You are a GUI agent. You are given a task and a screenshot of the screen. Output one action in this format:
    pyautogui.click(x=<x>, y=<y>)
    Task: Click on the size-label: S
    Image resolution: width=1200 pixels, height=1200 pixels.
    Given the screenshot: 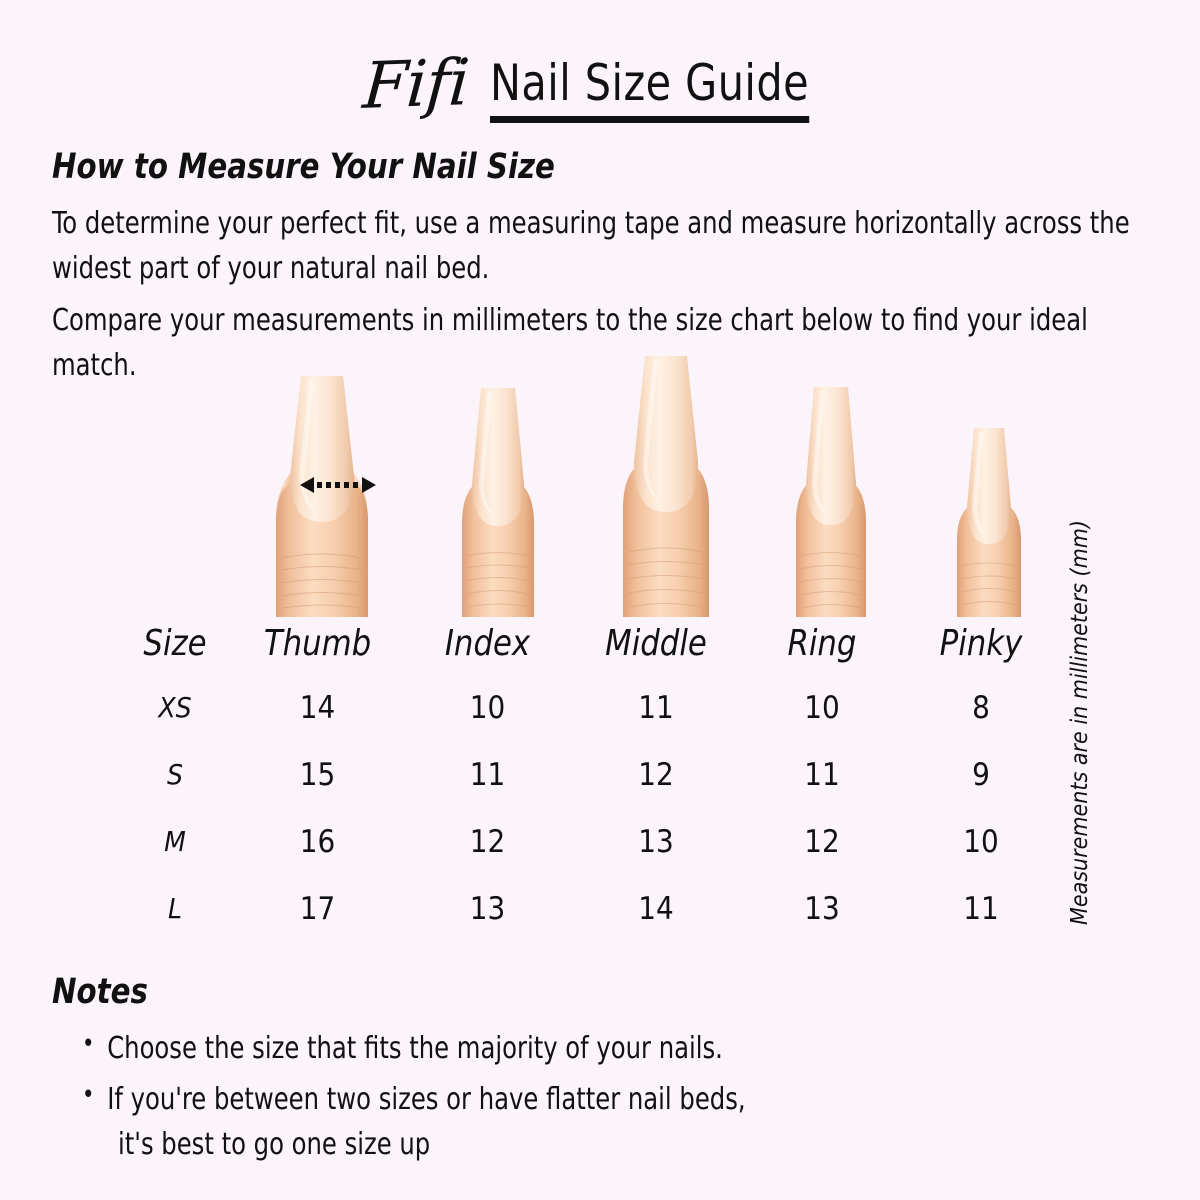 What is the action you would take?
    pyautogui.click(x=175, y=774)
    